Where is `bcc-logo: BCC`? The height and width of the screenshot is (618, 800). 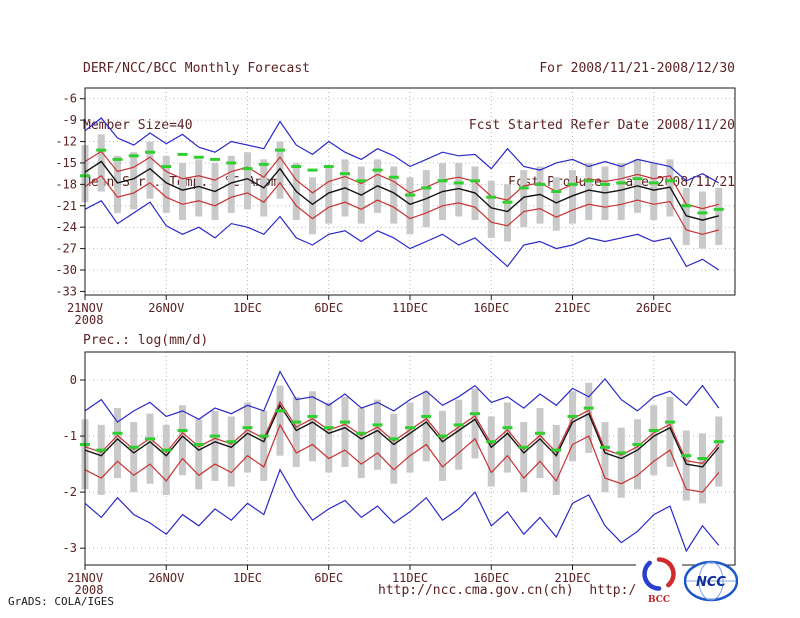 bcc-logo: BCC is located at coordinates (659, 580).